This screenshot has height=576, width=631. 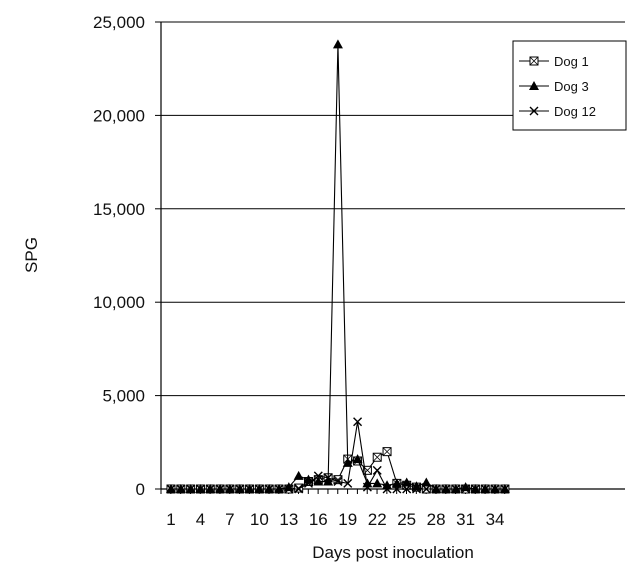 I want to click on x-axis-ticks: 1 4 7 10 13 16 19 22 25 28 31 34, so click(x=333, y=509).